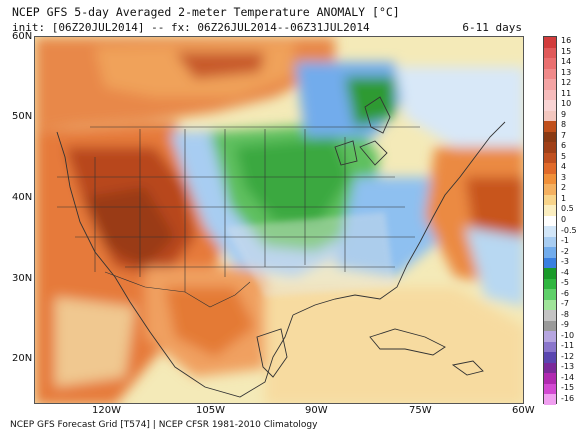 Image resolution: width=584 pixels, height=436 pixels. I want to click on colorbar-tick-label: -6, so click(565, 293).